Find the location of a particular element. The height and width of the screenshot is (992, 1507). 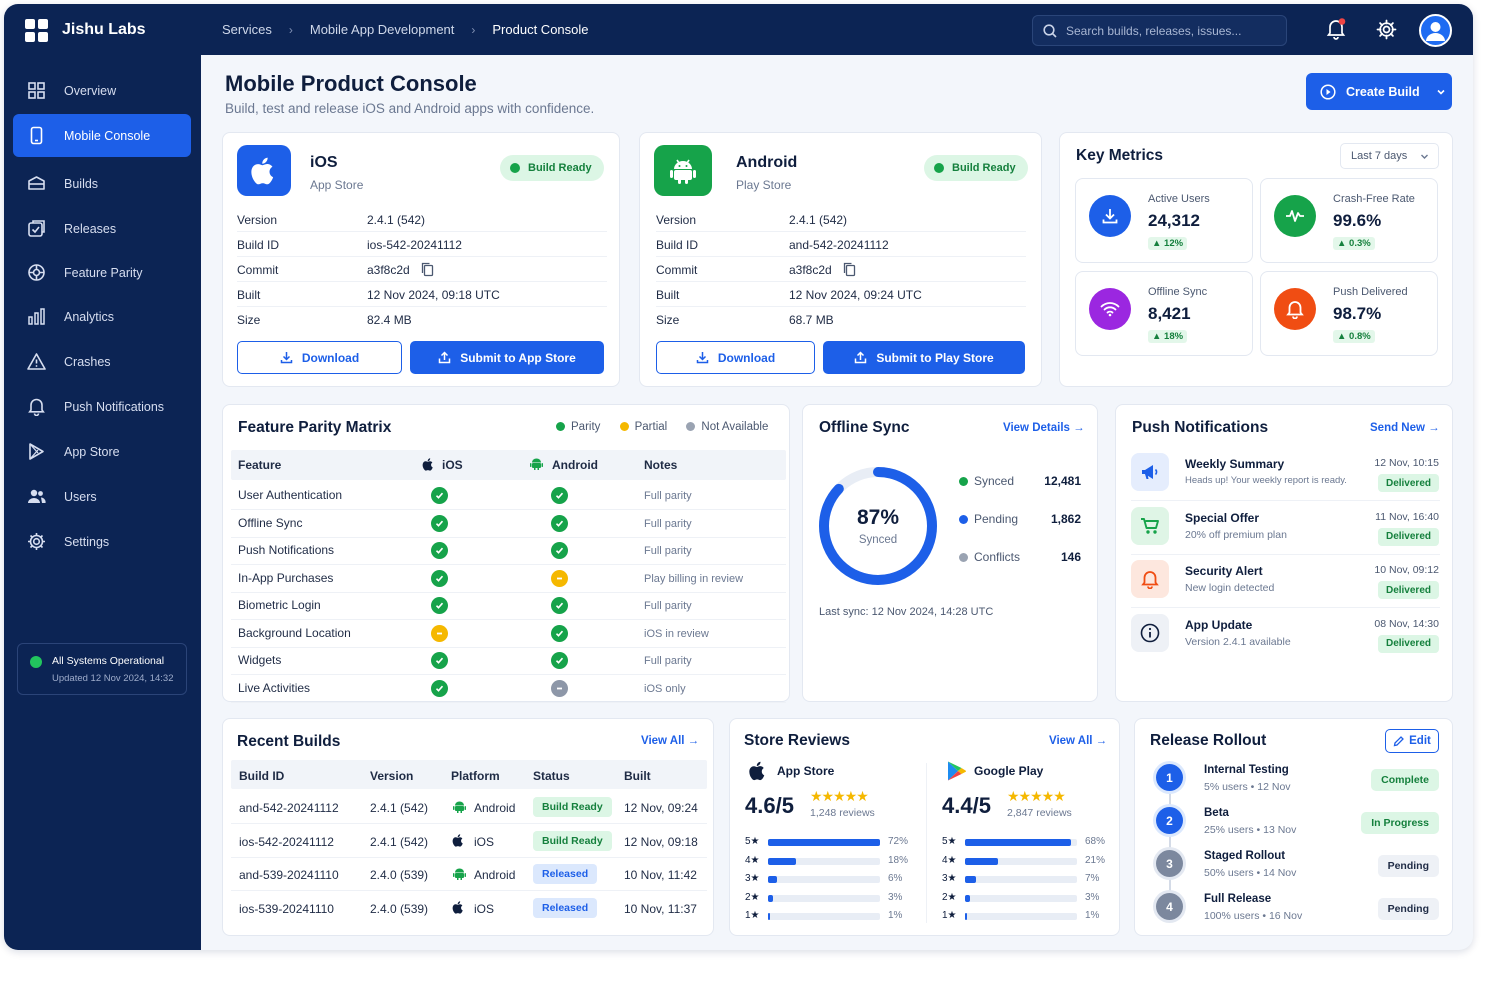

bar-chart-icon is located at coordinates (36, 316).